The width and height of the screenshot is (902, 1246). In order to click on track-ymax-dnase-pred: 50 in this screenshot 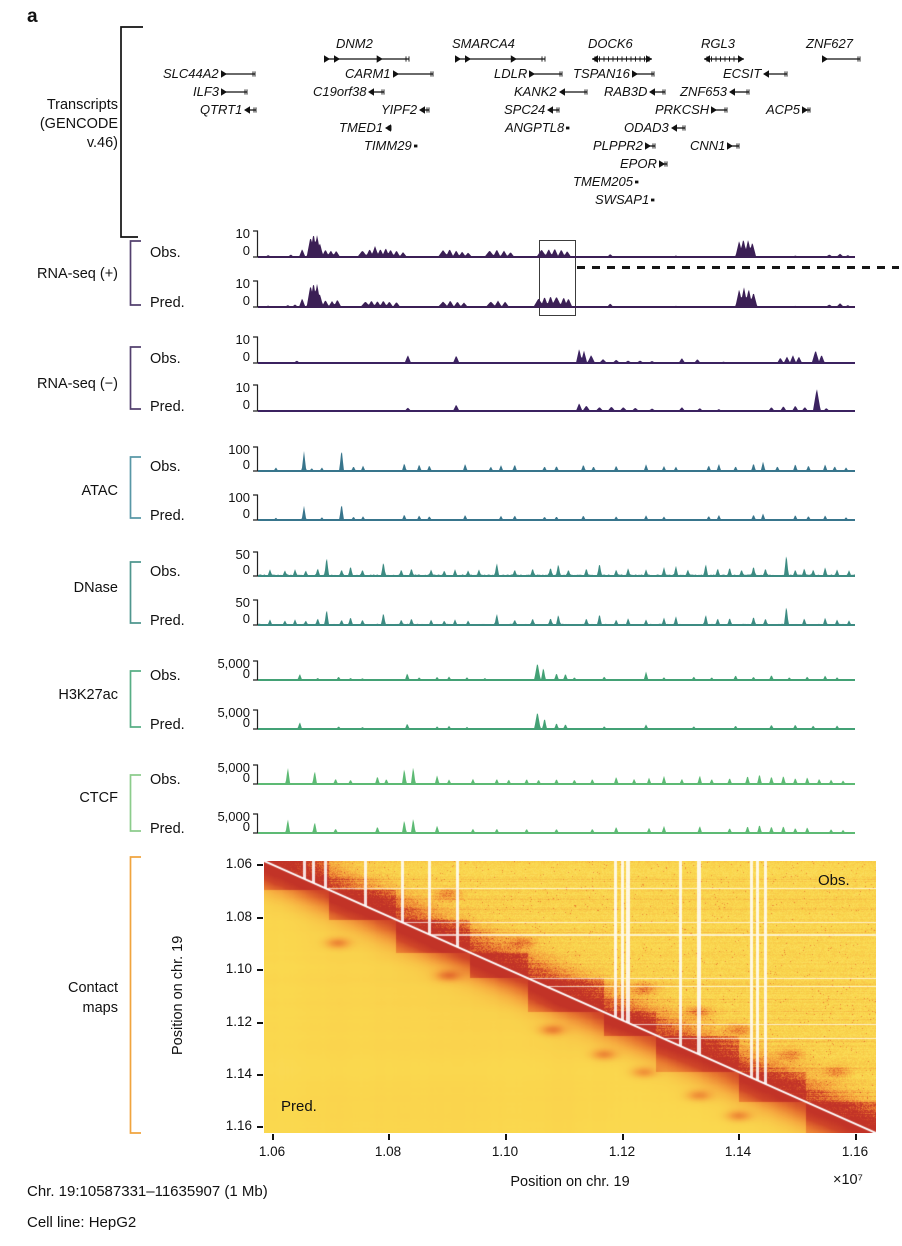, I will do `click(242, 602)`.